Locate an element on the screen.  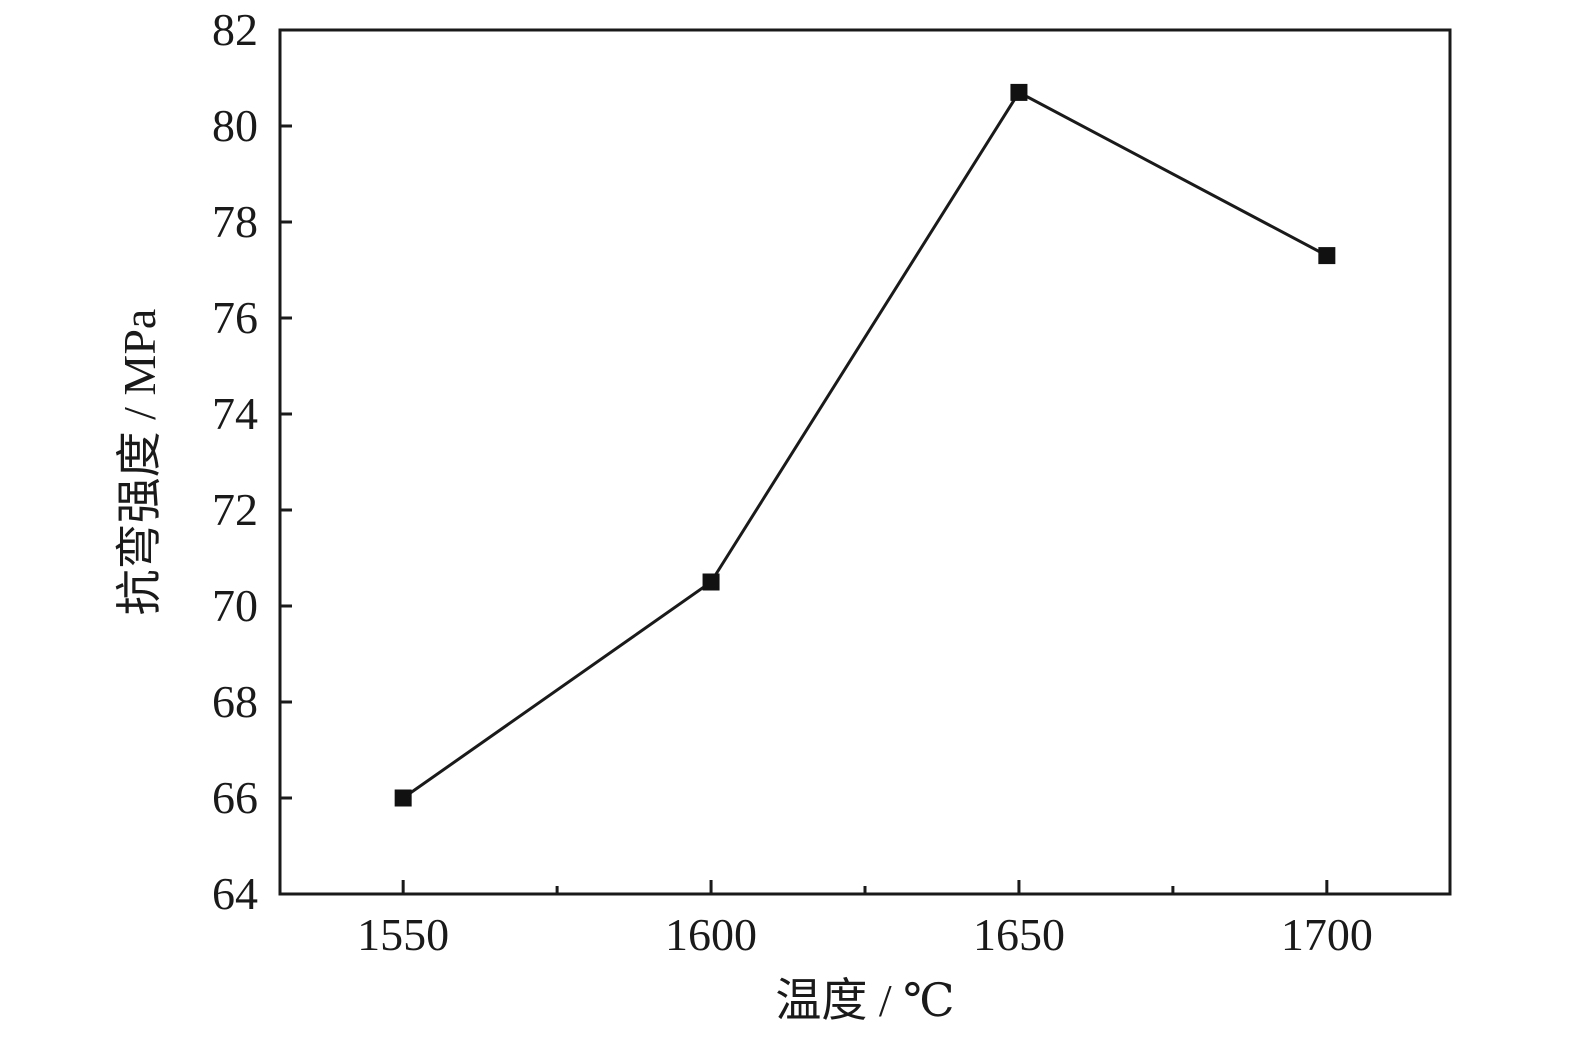
x-axis-title: 温度 / ℃ is located at coordinates (864, 1000).